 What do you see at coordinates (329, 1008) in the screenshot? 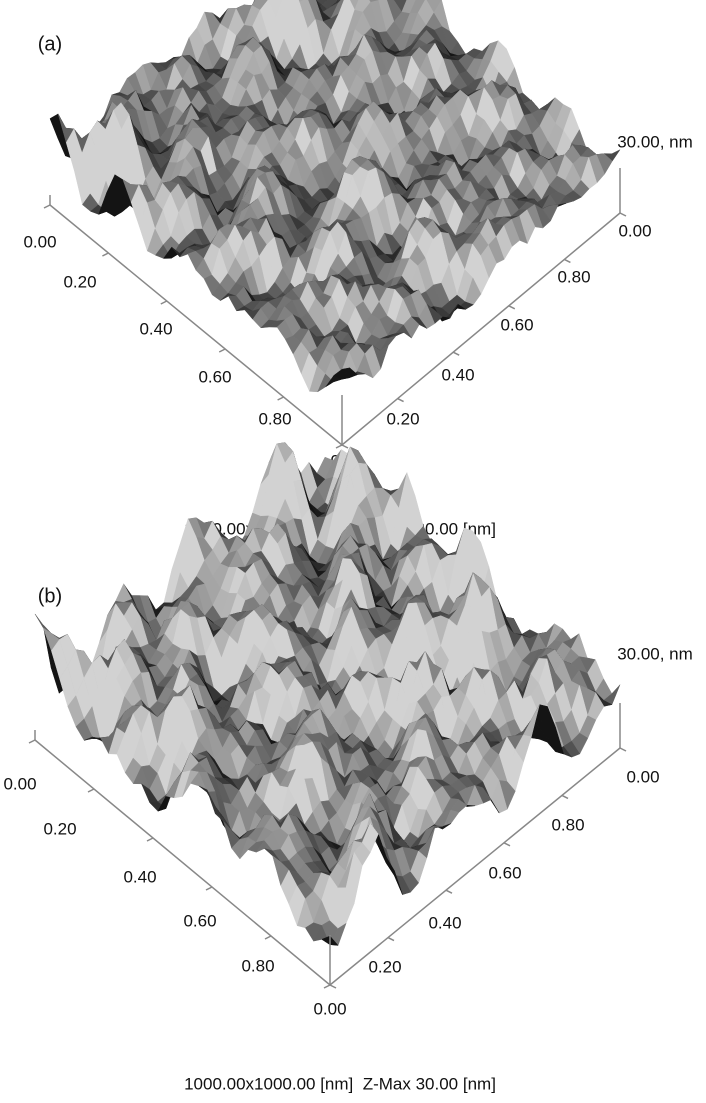
I see `corner-tick-label: 0.00` at bounding box center [329, 1008].